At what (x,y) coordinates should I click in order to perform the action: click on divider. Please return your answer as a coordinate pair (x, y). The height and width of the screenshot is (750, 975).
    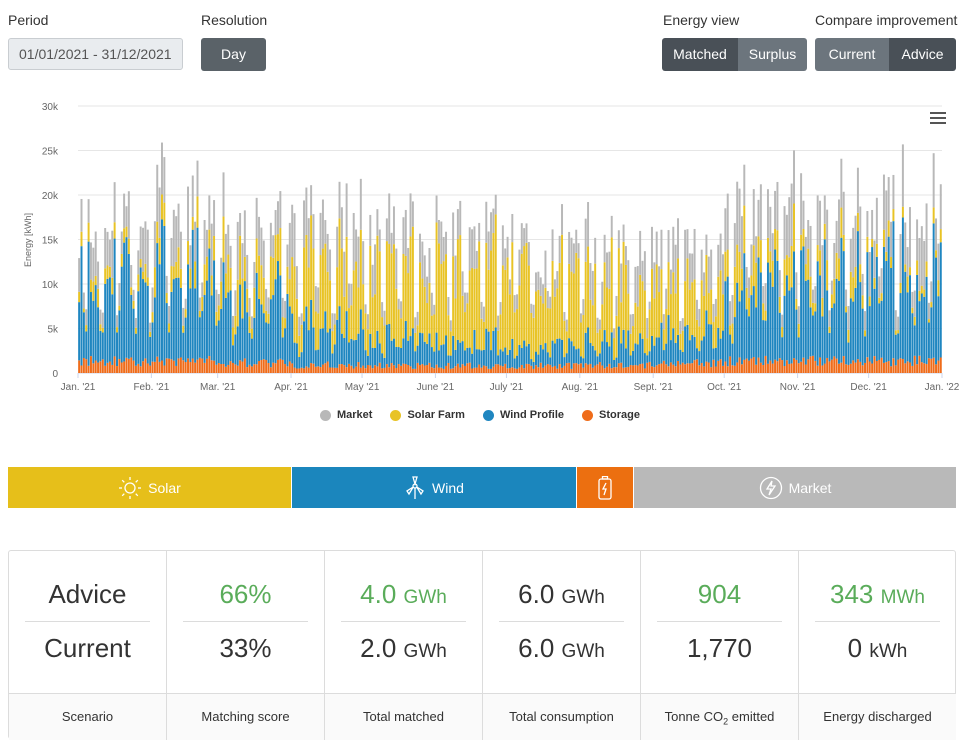
    Looking at the image, I should click on (719, 621).